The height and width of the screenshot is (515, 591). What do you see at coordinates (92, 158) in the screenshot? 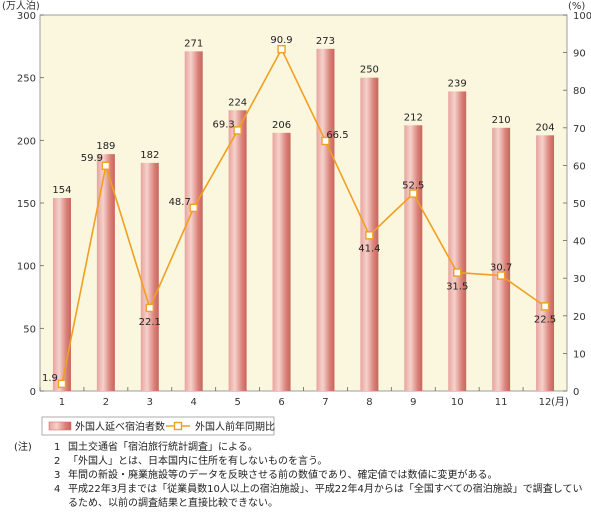
I see `line-value-label: 59.9` at bounding box center [92, 158].